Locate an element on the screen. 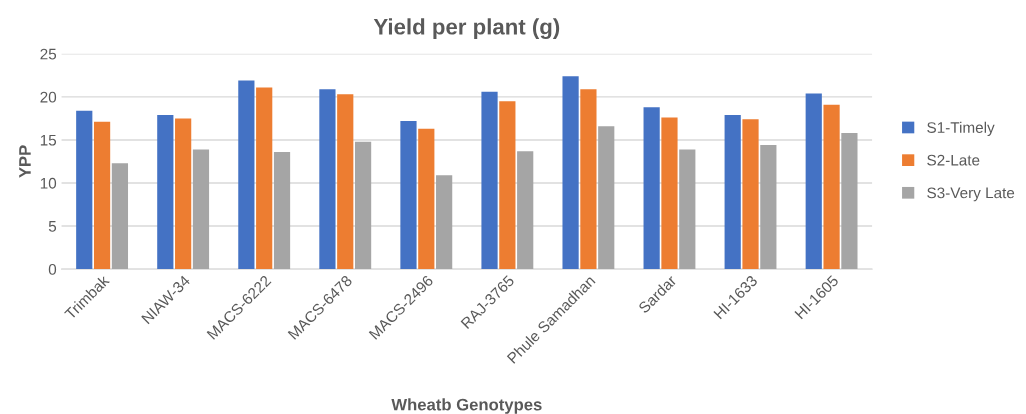 This screenshot has width=1026, height=414. y-tick-label: 5 is located at coordinates (52, 226).